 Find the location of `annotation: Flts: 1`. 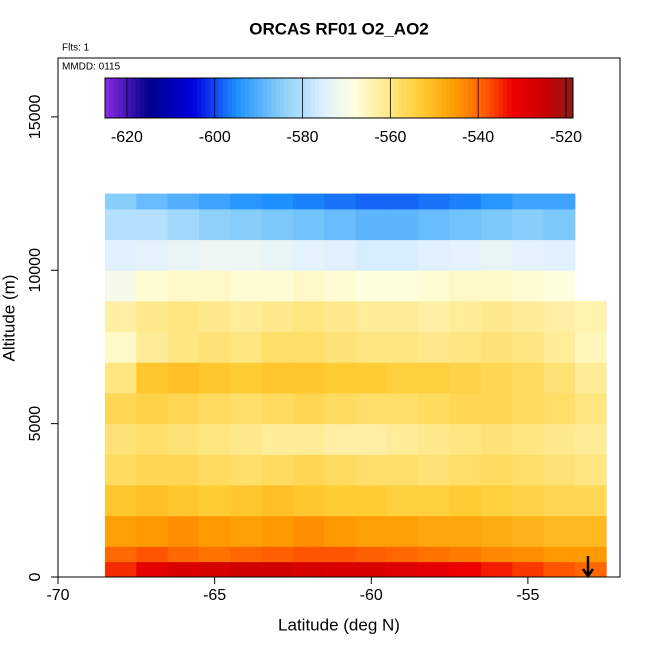

annotation: Flts: 1 is located at coordinates (76, 48).